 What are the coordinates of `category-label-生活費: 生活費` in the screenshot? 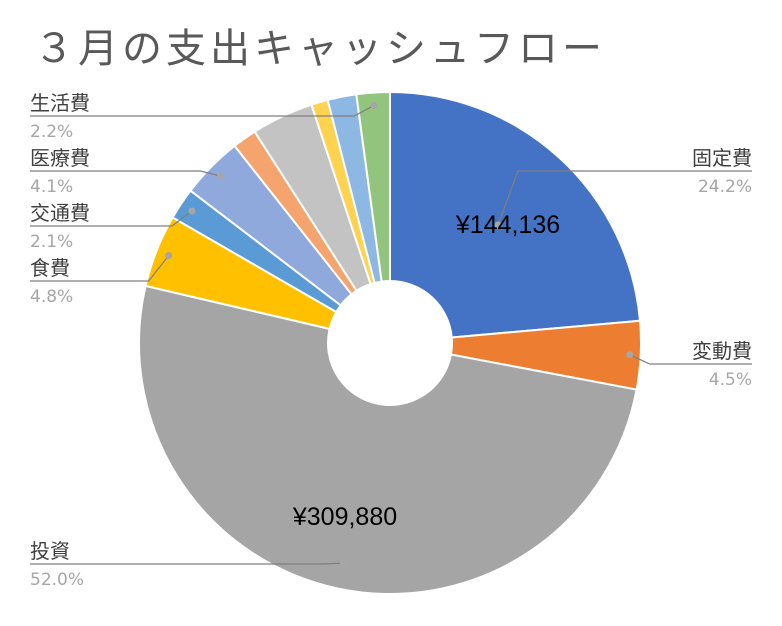 It's located at (60, 103).